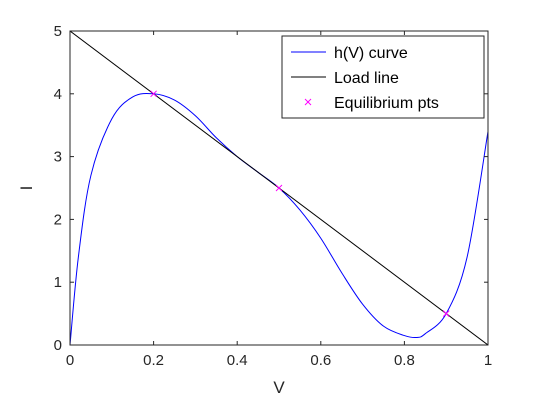 Image resolution: width=540 pixels, height=405 pixels. What do you see at coordinates (320, 360) in the screenshot?
I see `x-tick-label: 0.6` at bounding box center [320, 360].